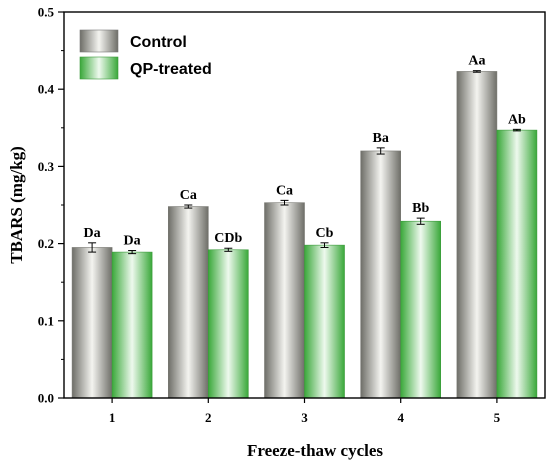 The image size is (550, 468). What do you see at coordinates (99, 68) in the screenshot?
I see `legend-swatch-qp-treated` at bounding box center [99, 68].